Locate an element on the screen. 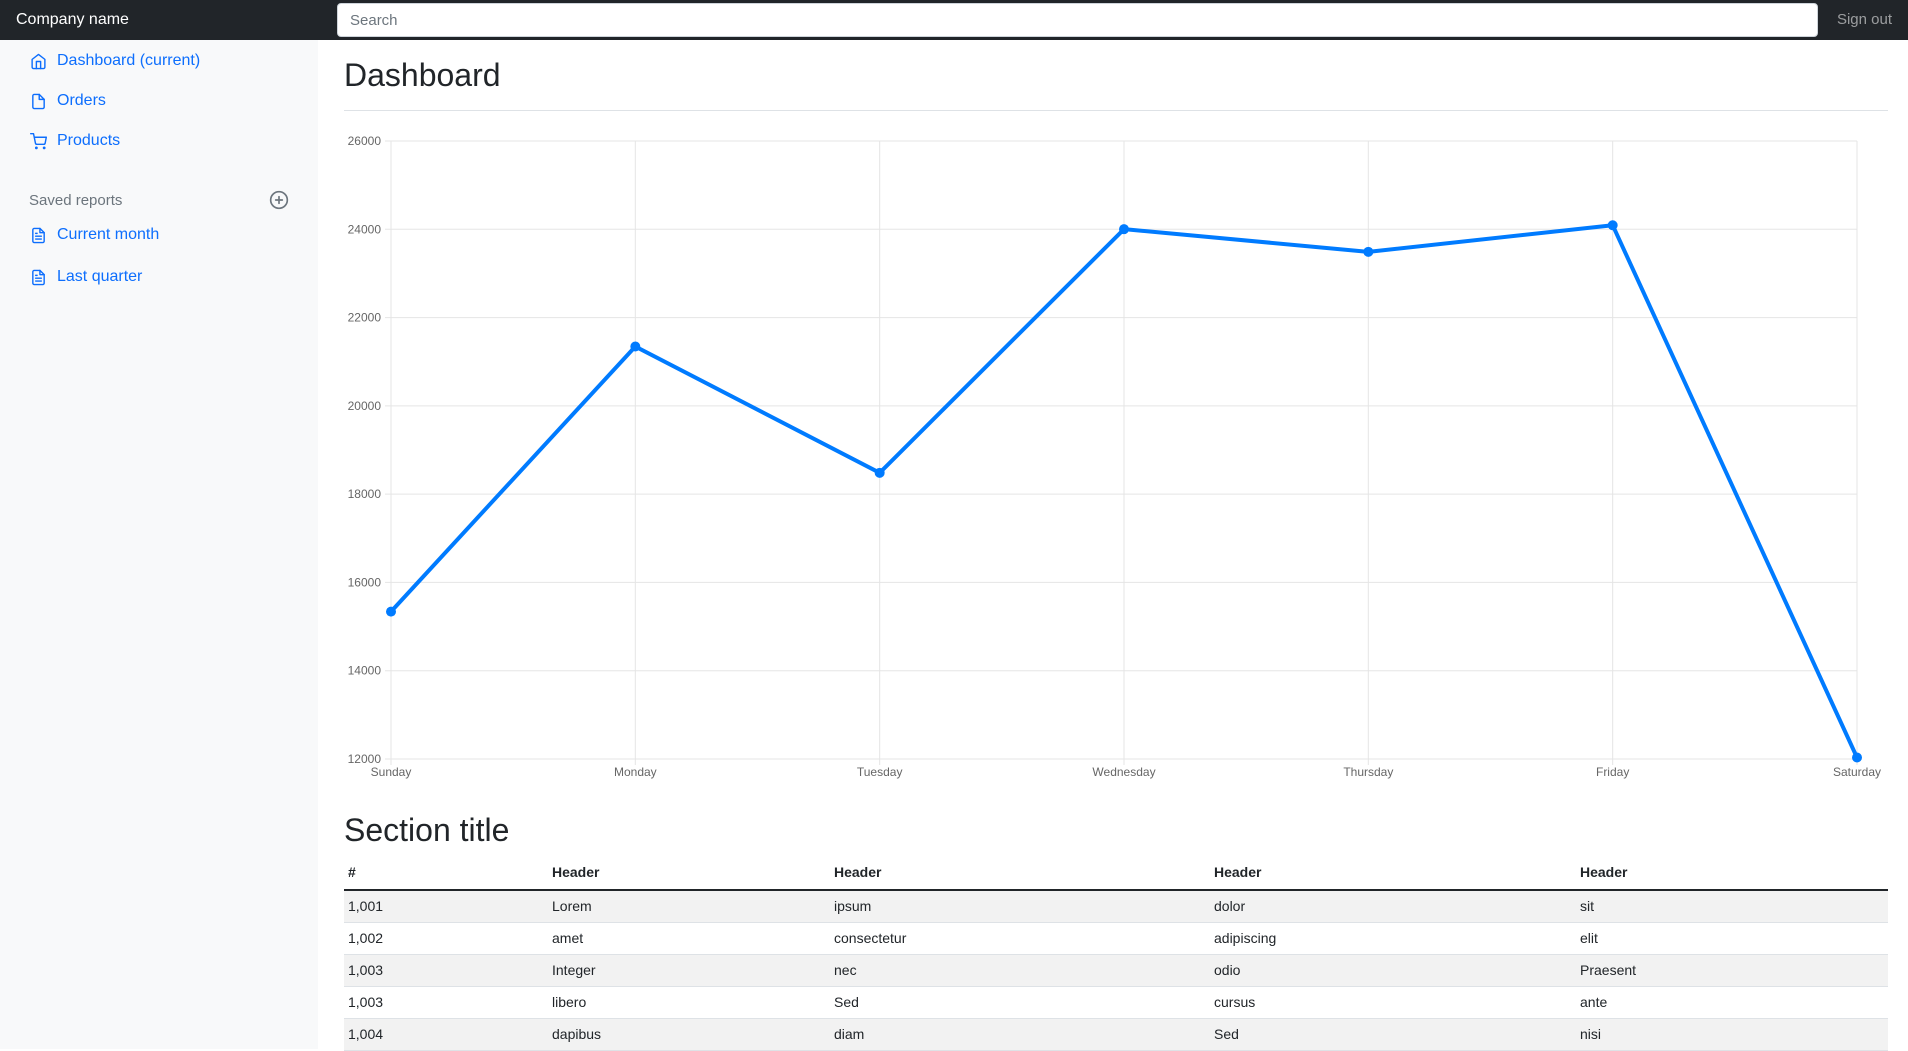 The width and height of the screenshot is (1908, 1051). table-cell: ante is located at coordinates (1732, 1002).